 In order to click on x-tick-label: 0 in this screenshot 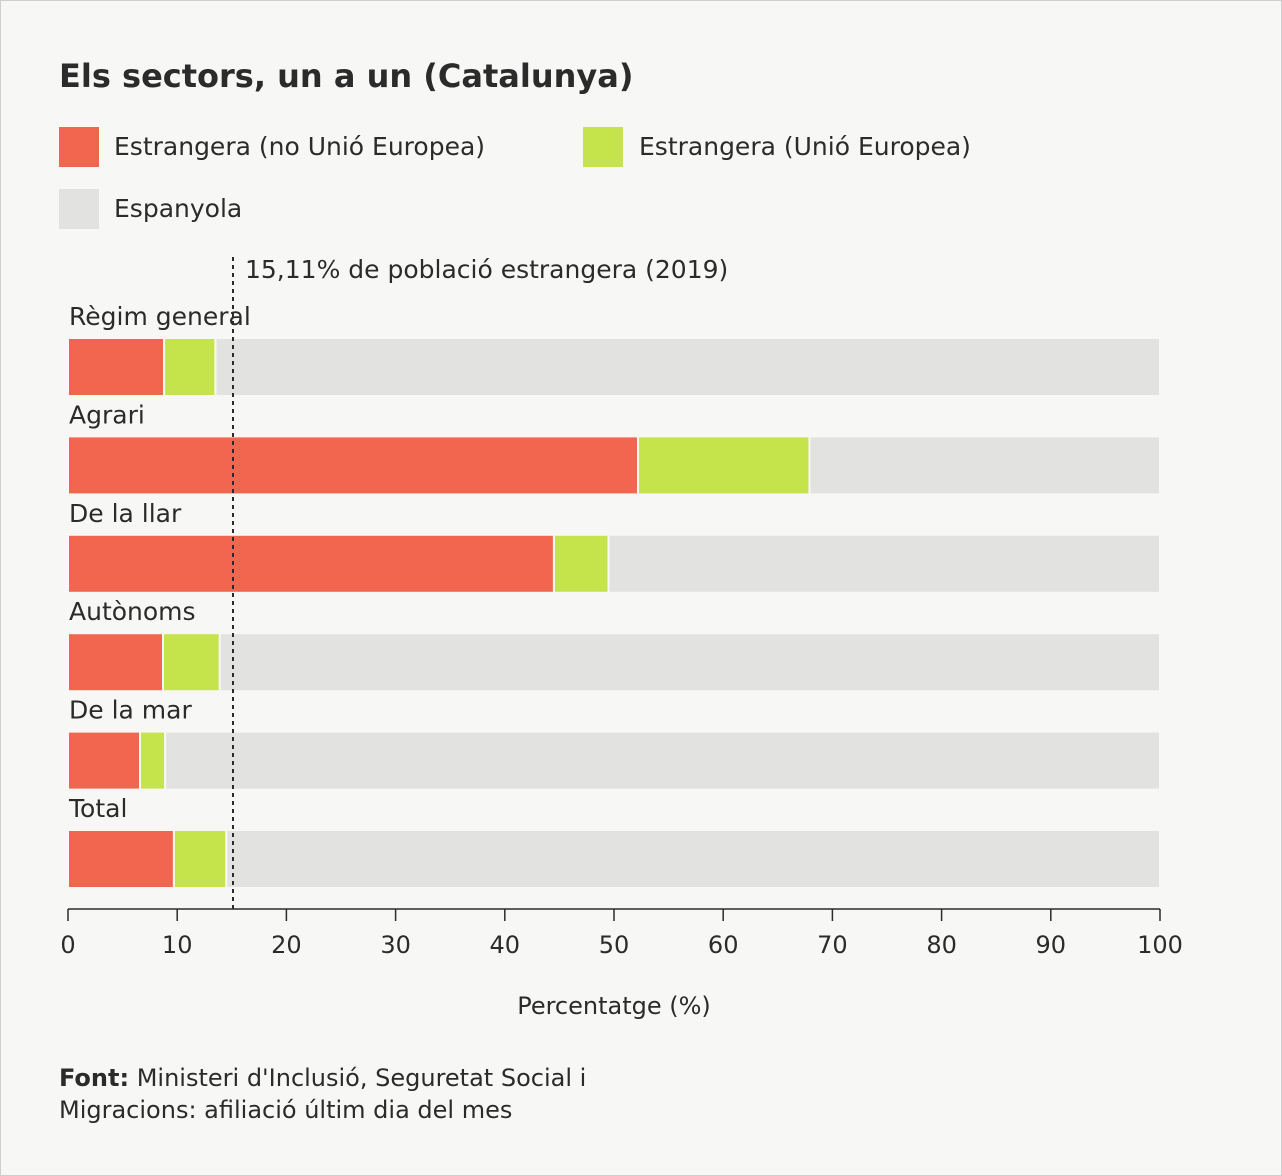, I will do `click(67, 945)`.